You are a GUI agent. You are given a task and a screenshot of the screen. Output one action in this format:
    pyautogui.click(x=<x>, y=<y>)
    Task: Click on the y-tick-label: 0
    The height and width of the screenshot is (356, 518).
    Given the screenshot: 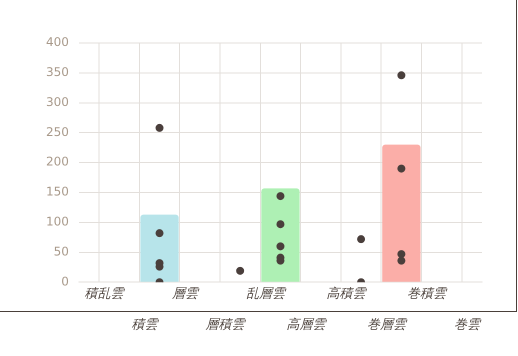 What is the action you would take?
    pyautogui.click(x=65, y=281)
    